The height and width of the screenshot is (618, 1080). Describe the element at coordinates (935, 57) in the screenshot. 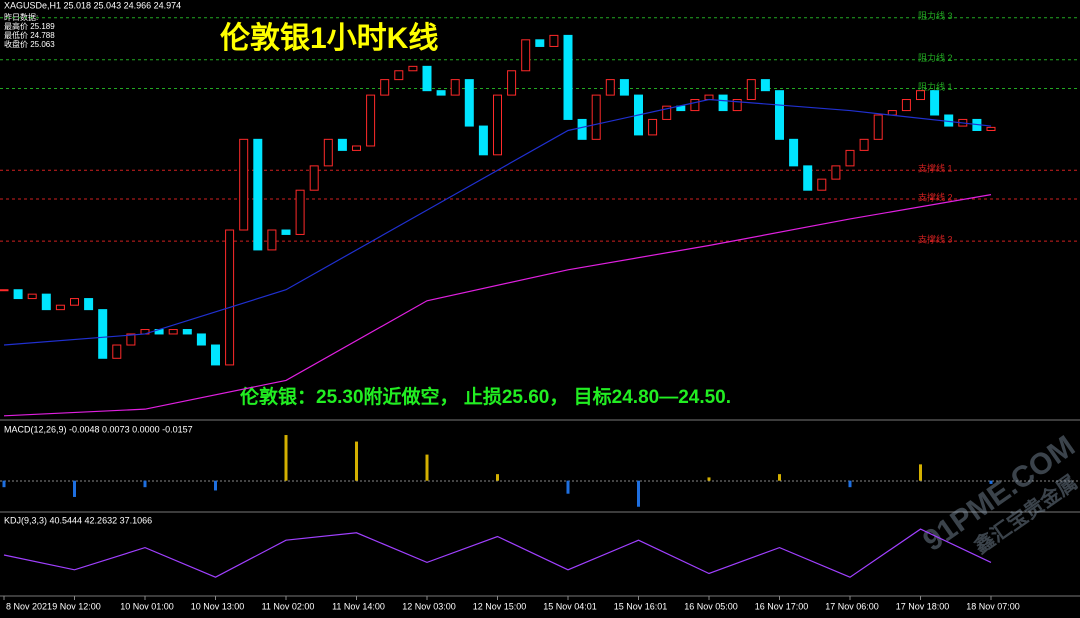

I see `level-label: 阻力线 2` at that location.